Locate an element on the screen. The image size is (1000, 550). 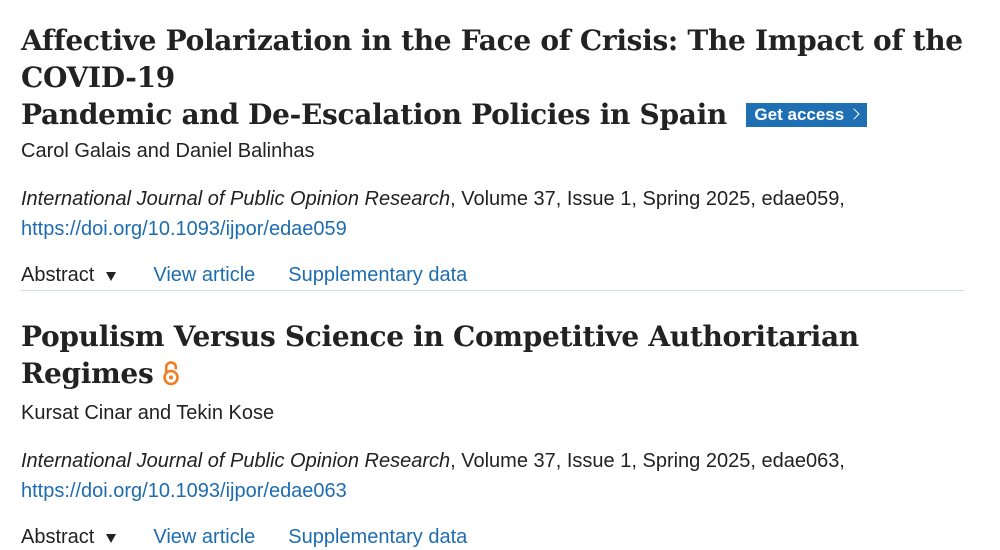
get-access-button: Get access is located at coordinates (807, 115).